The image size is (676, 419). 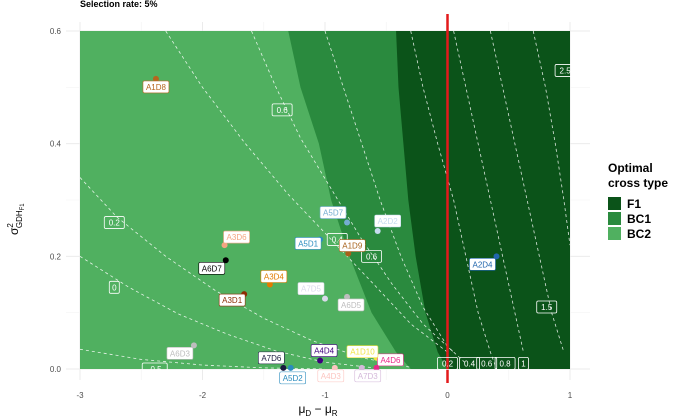 I want to click on point-label-text: A7D5, so click(x=311, y=289).